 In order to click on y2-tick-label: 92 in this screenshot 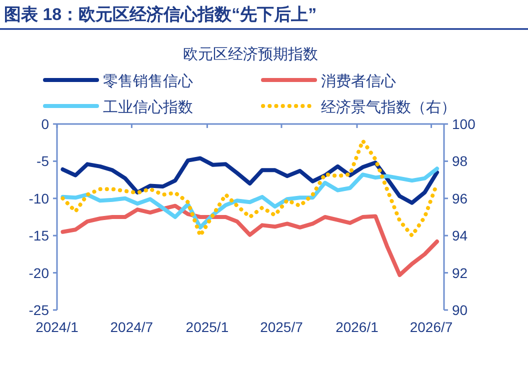, I will do `click(460, 272)`.